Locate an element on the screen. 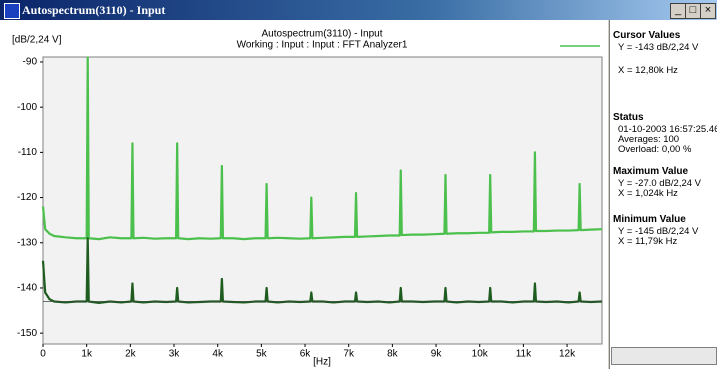 The height and width of the screenshot is (369, 717). status-line: Overload: 0,00 % is located at coordinates (655, 149).